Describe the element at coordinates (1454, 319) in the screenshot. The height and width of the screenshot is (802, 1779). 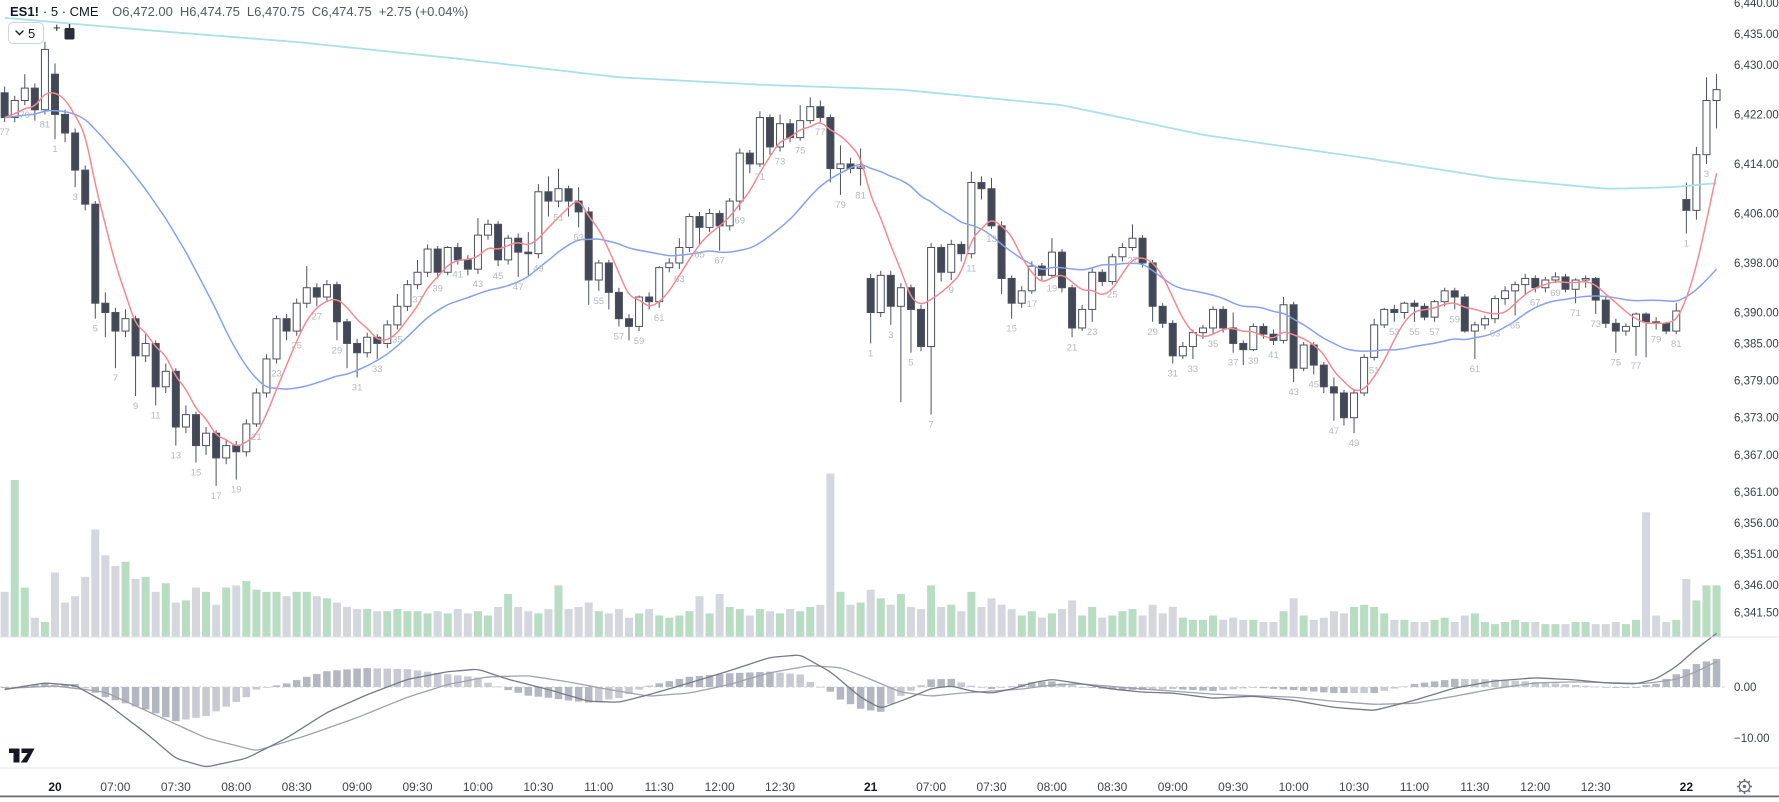
I see `axis-label: 59` at that location.